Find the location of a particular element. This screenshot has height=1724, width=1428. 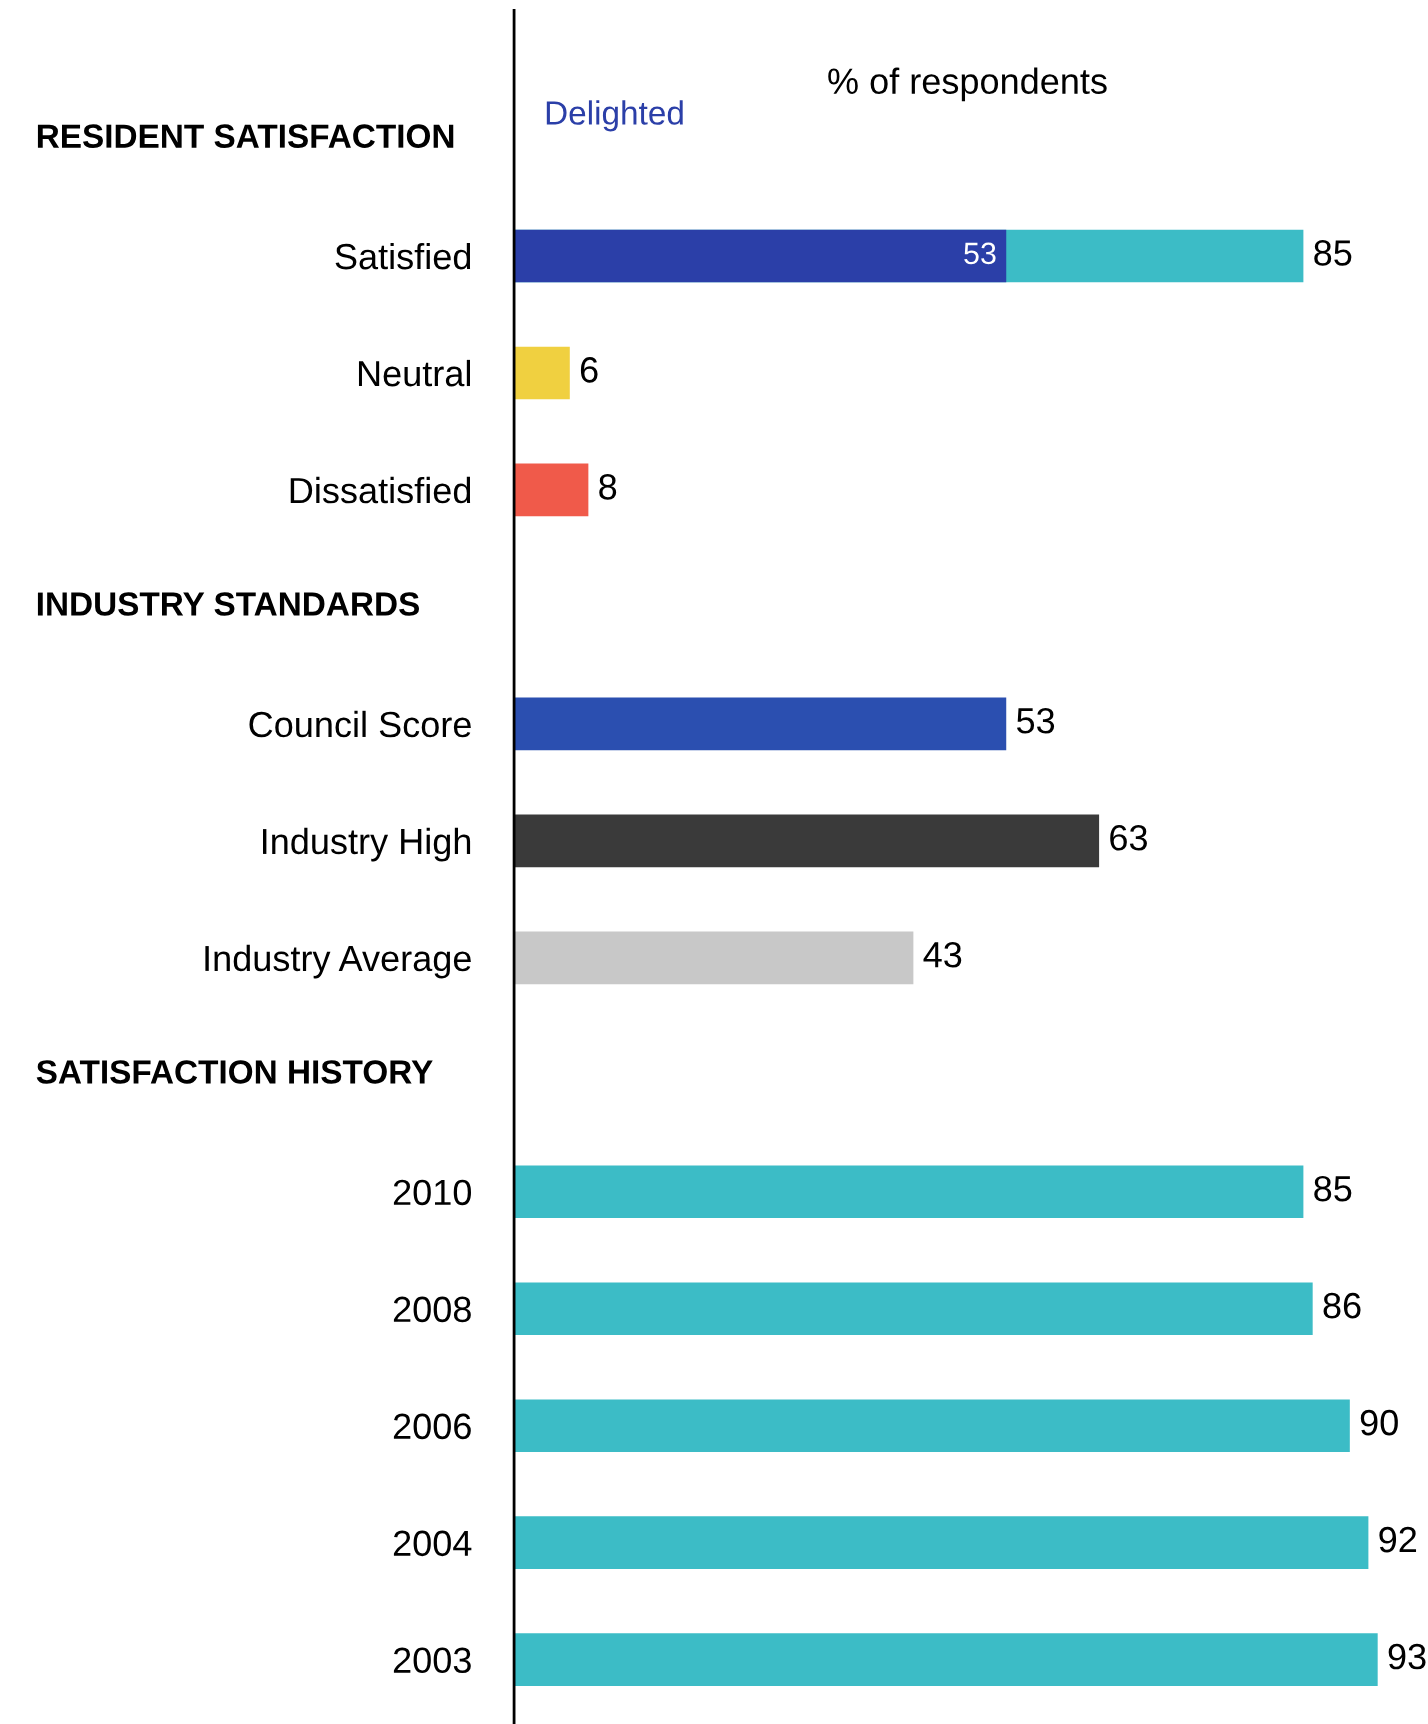

data-label: 92 is located at coordinates (1398, 1539).